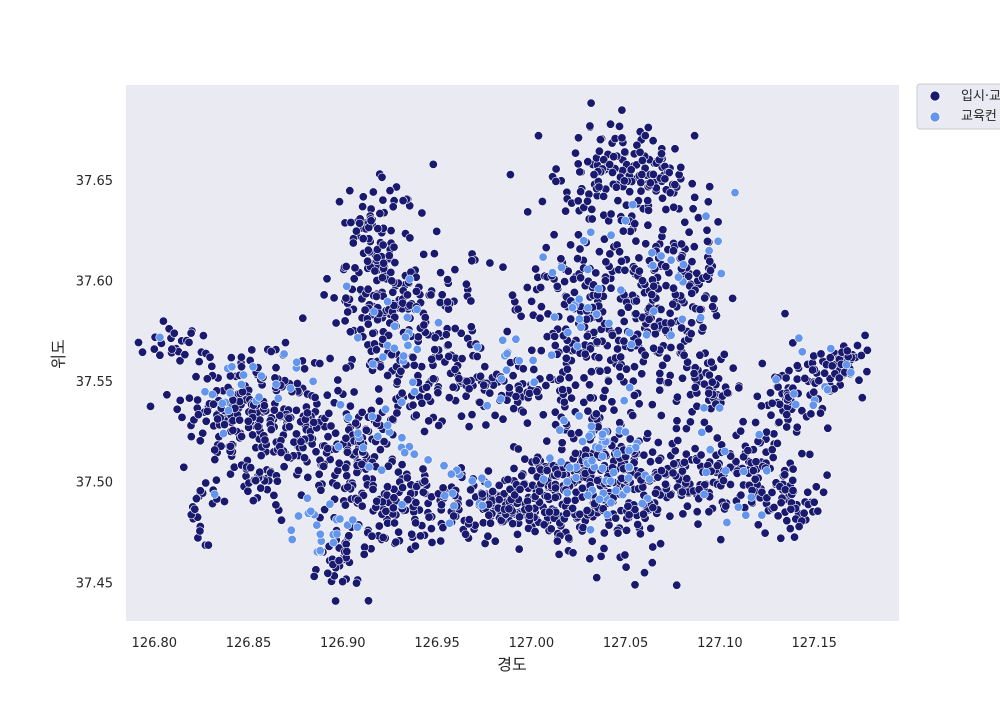 This screenshot has width=1000, height=704. Describe the element at coordinates (979, 116) in the screenshot. I see `legend-label-1: 교육컨` at that location.